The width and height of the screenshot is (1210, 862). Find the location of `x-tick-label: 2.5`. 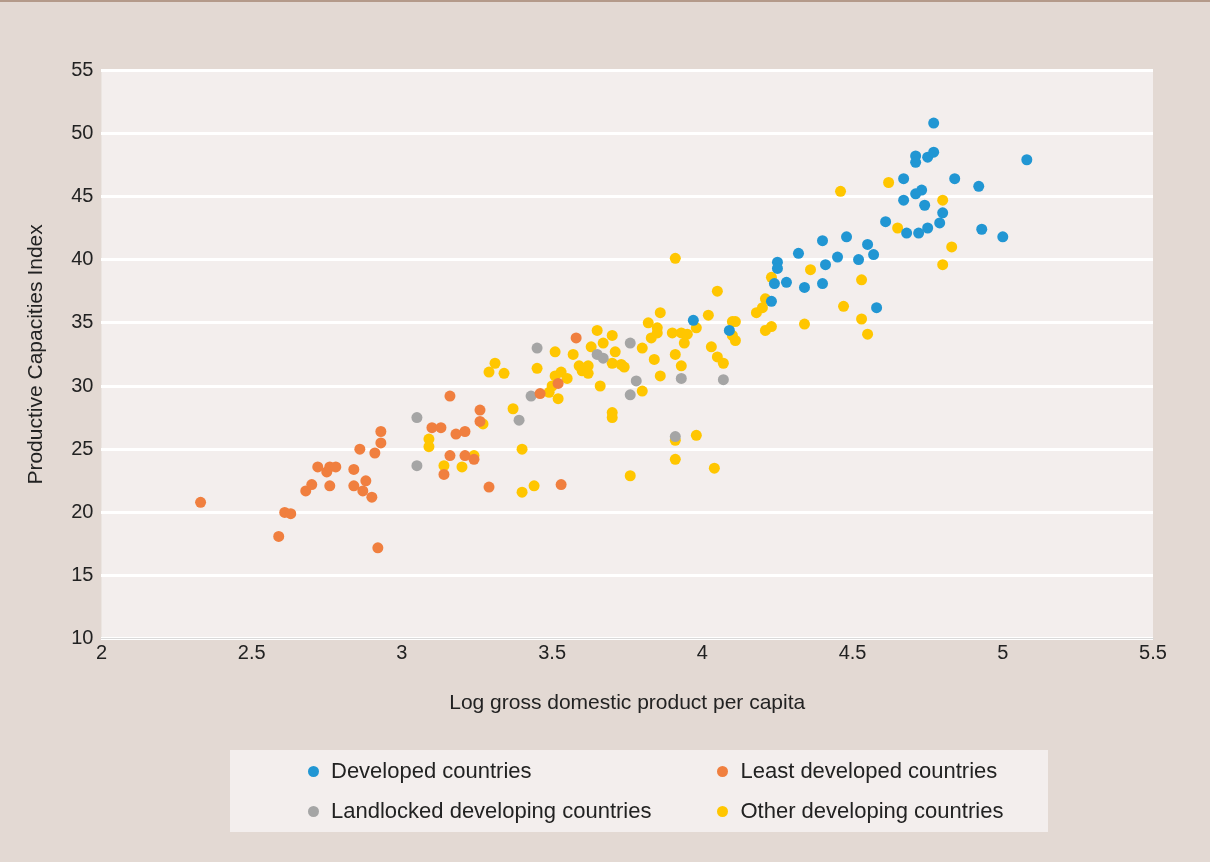

x-tick-label: 2.5 is located at coordinates (251, 652).